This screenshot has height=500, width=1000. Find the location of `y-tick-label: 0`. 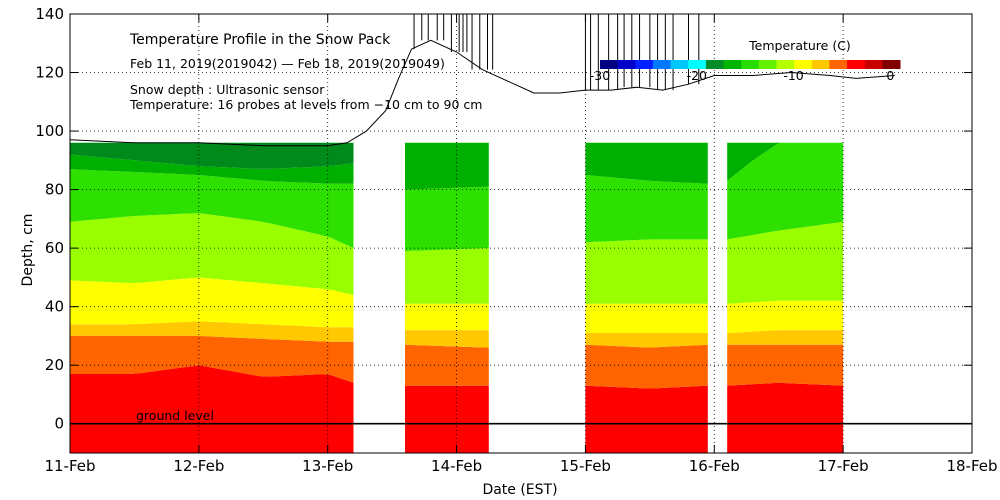

y-tick-label: 0 is located at coordinates (59, 424).